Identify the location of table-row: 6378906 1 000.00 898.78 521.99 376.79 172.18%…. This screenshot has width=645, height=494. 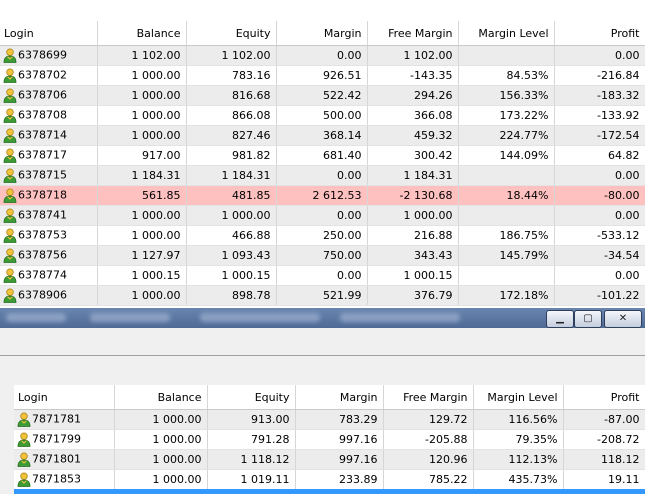
(322, 295).